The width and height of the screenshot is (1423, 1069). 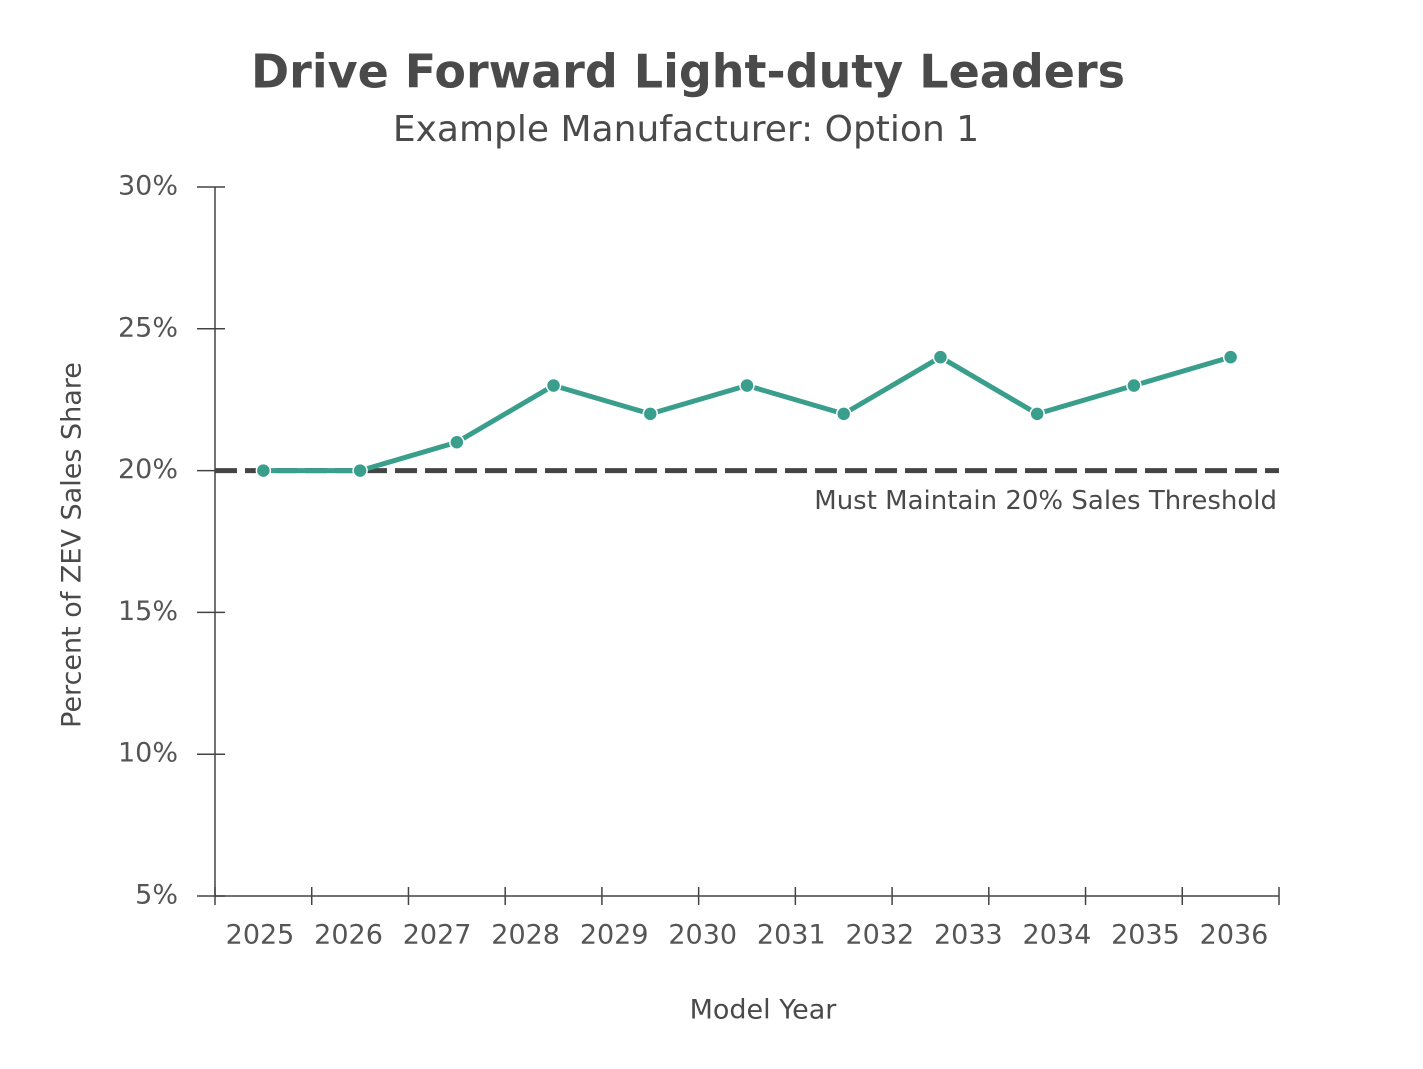 I want to click on x-tick-label: 2026, so click(x=348, y=935).